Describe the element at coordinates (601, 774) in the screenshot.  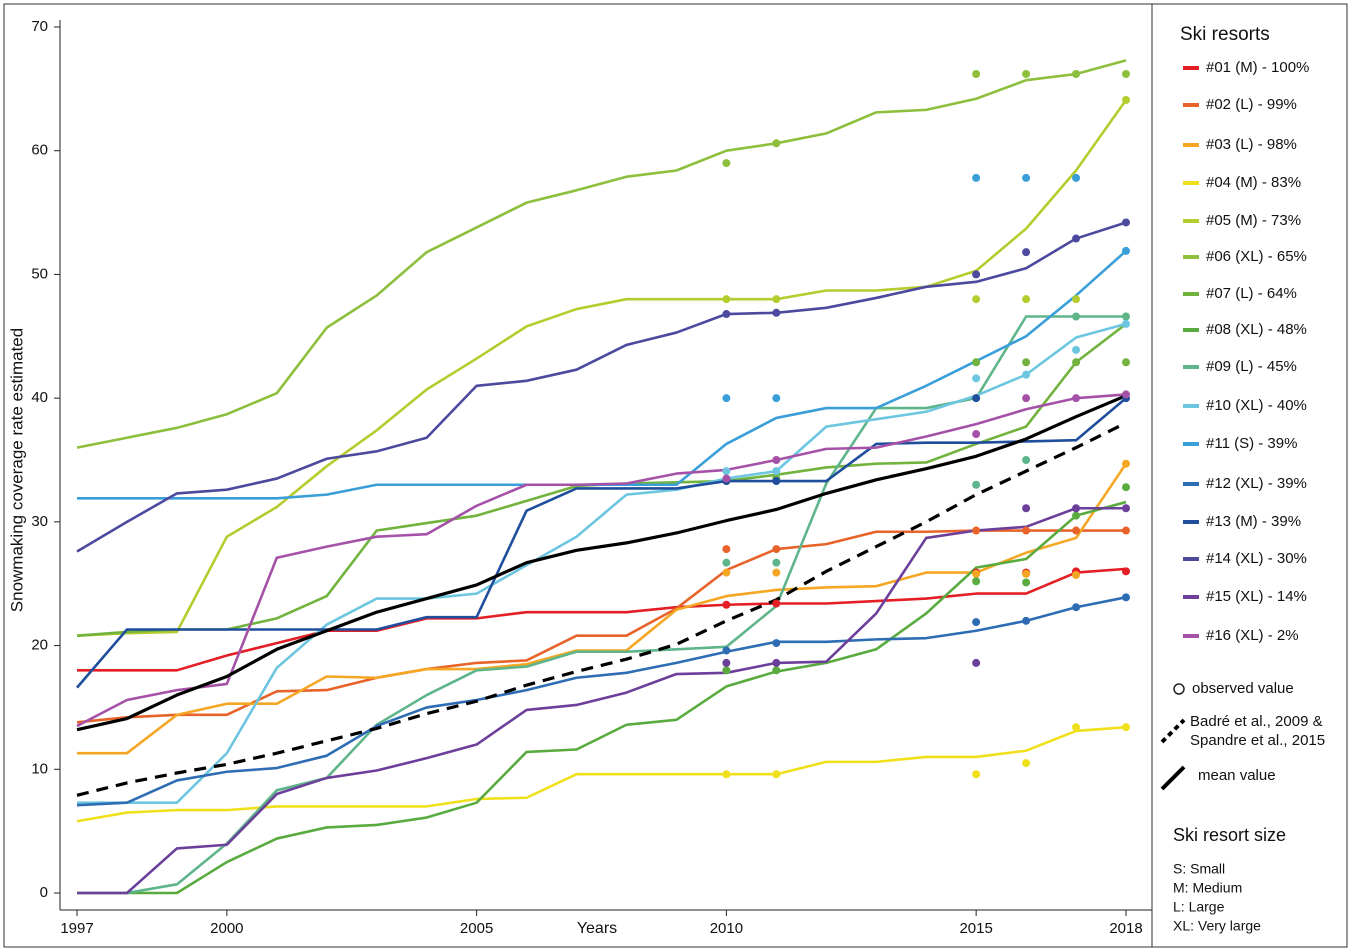
I see `series-line` at that location.